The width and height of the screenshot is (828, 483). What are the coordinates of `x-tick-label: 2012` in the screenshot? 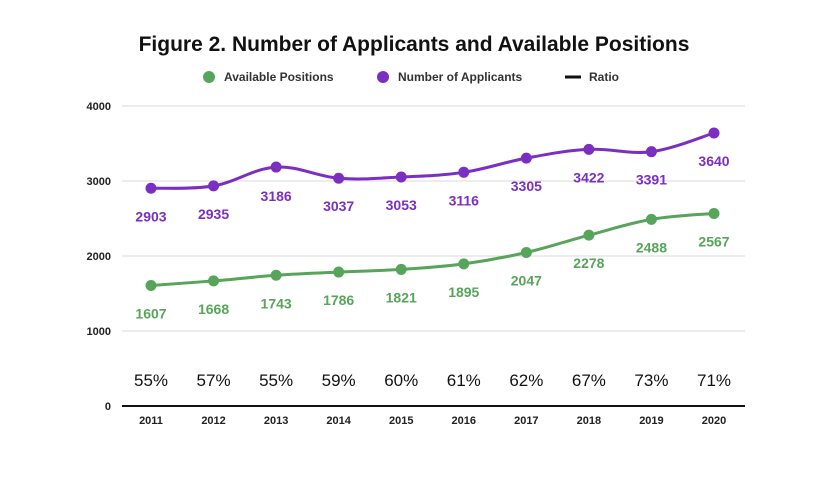 It's located at (213, 421).